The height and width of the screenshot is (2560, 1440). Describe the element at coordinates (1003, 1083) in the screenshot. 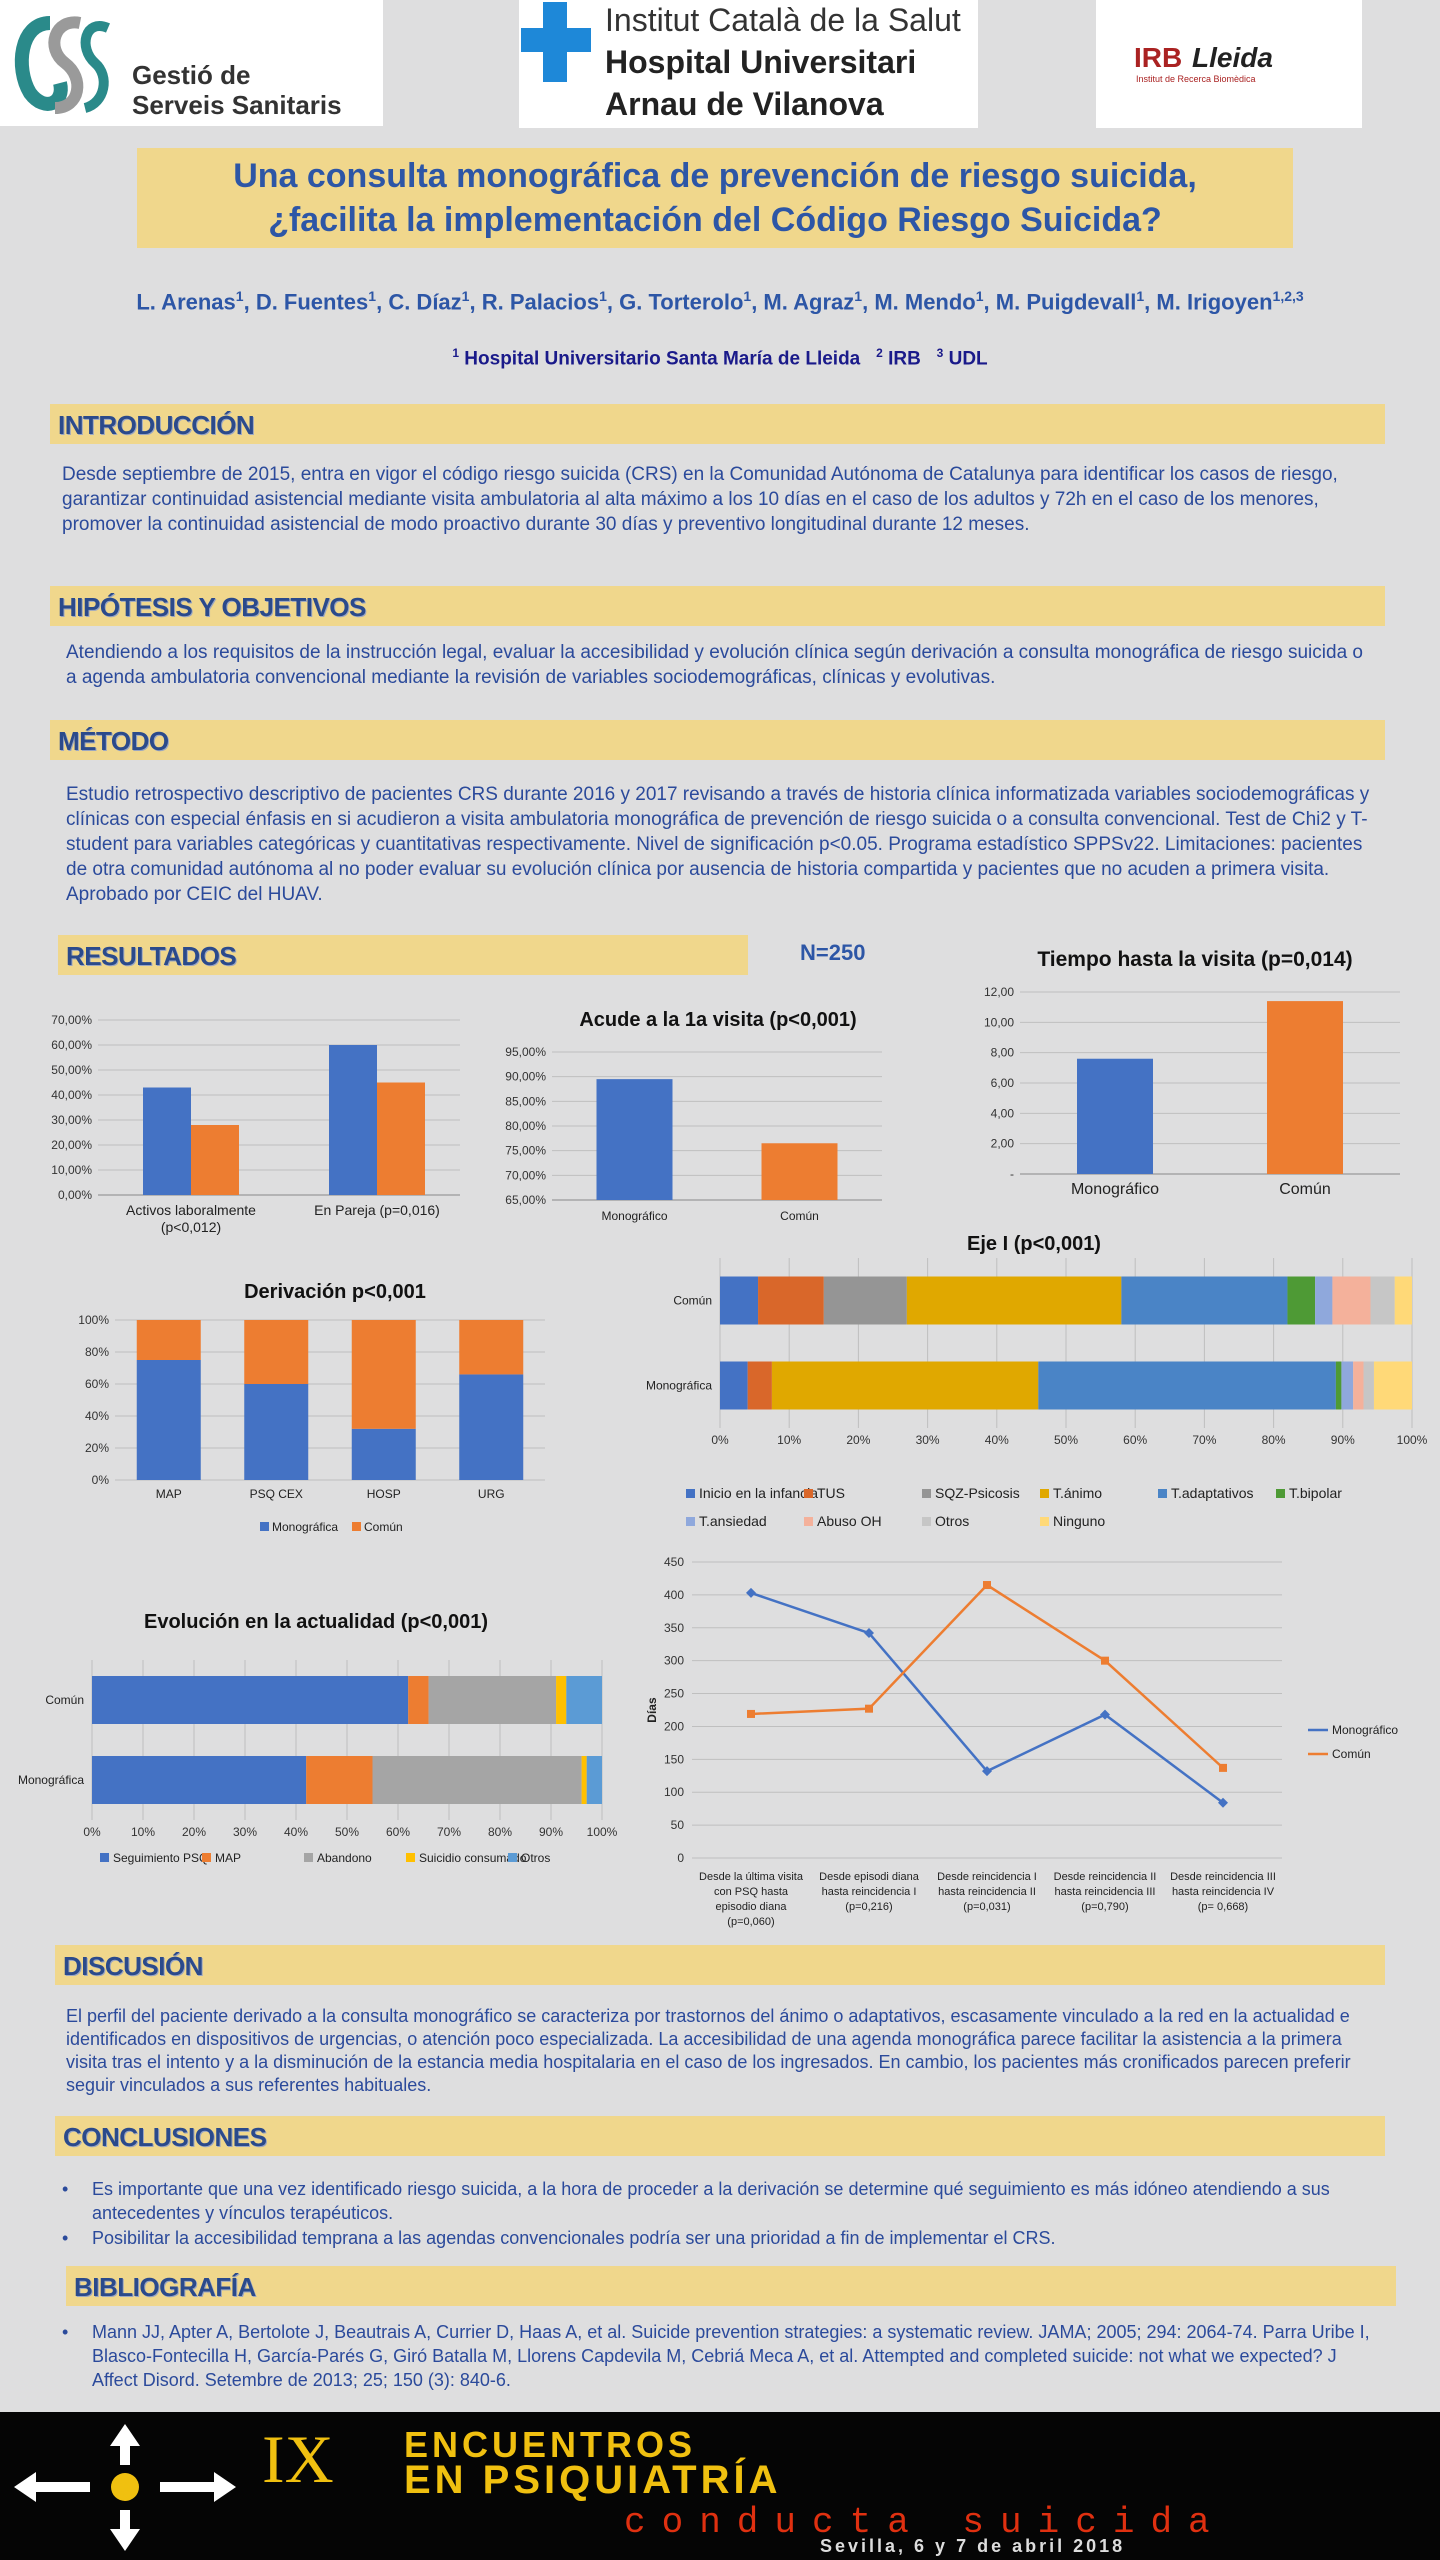

I see `y-tick-label: 6,00` at that location.